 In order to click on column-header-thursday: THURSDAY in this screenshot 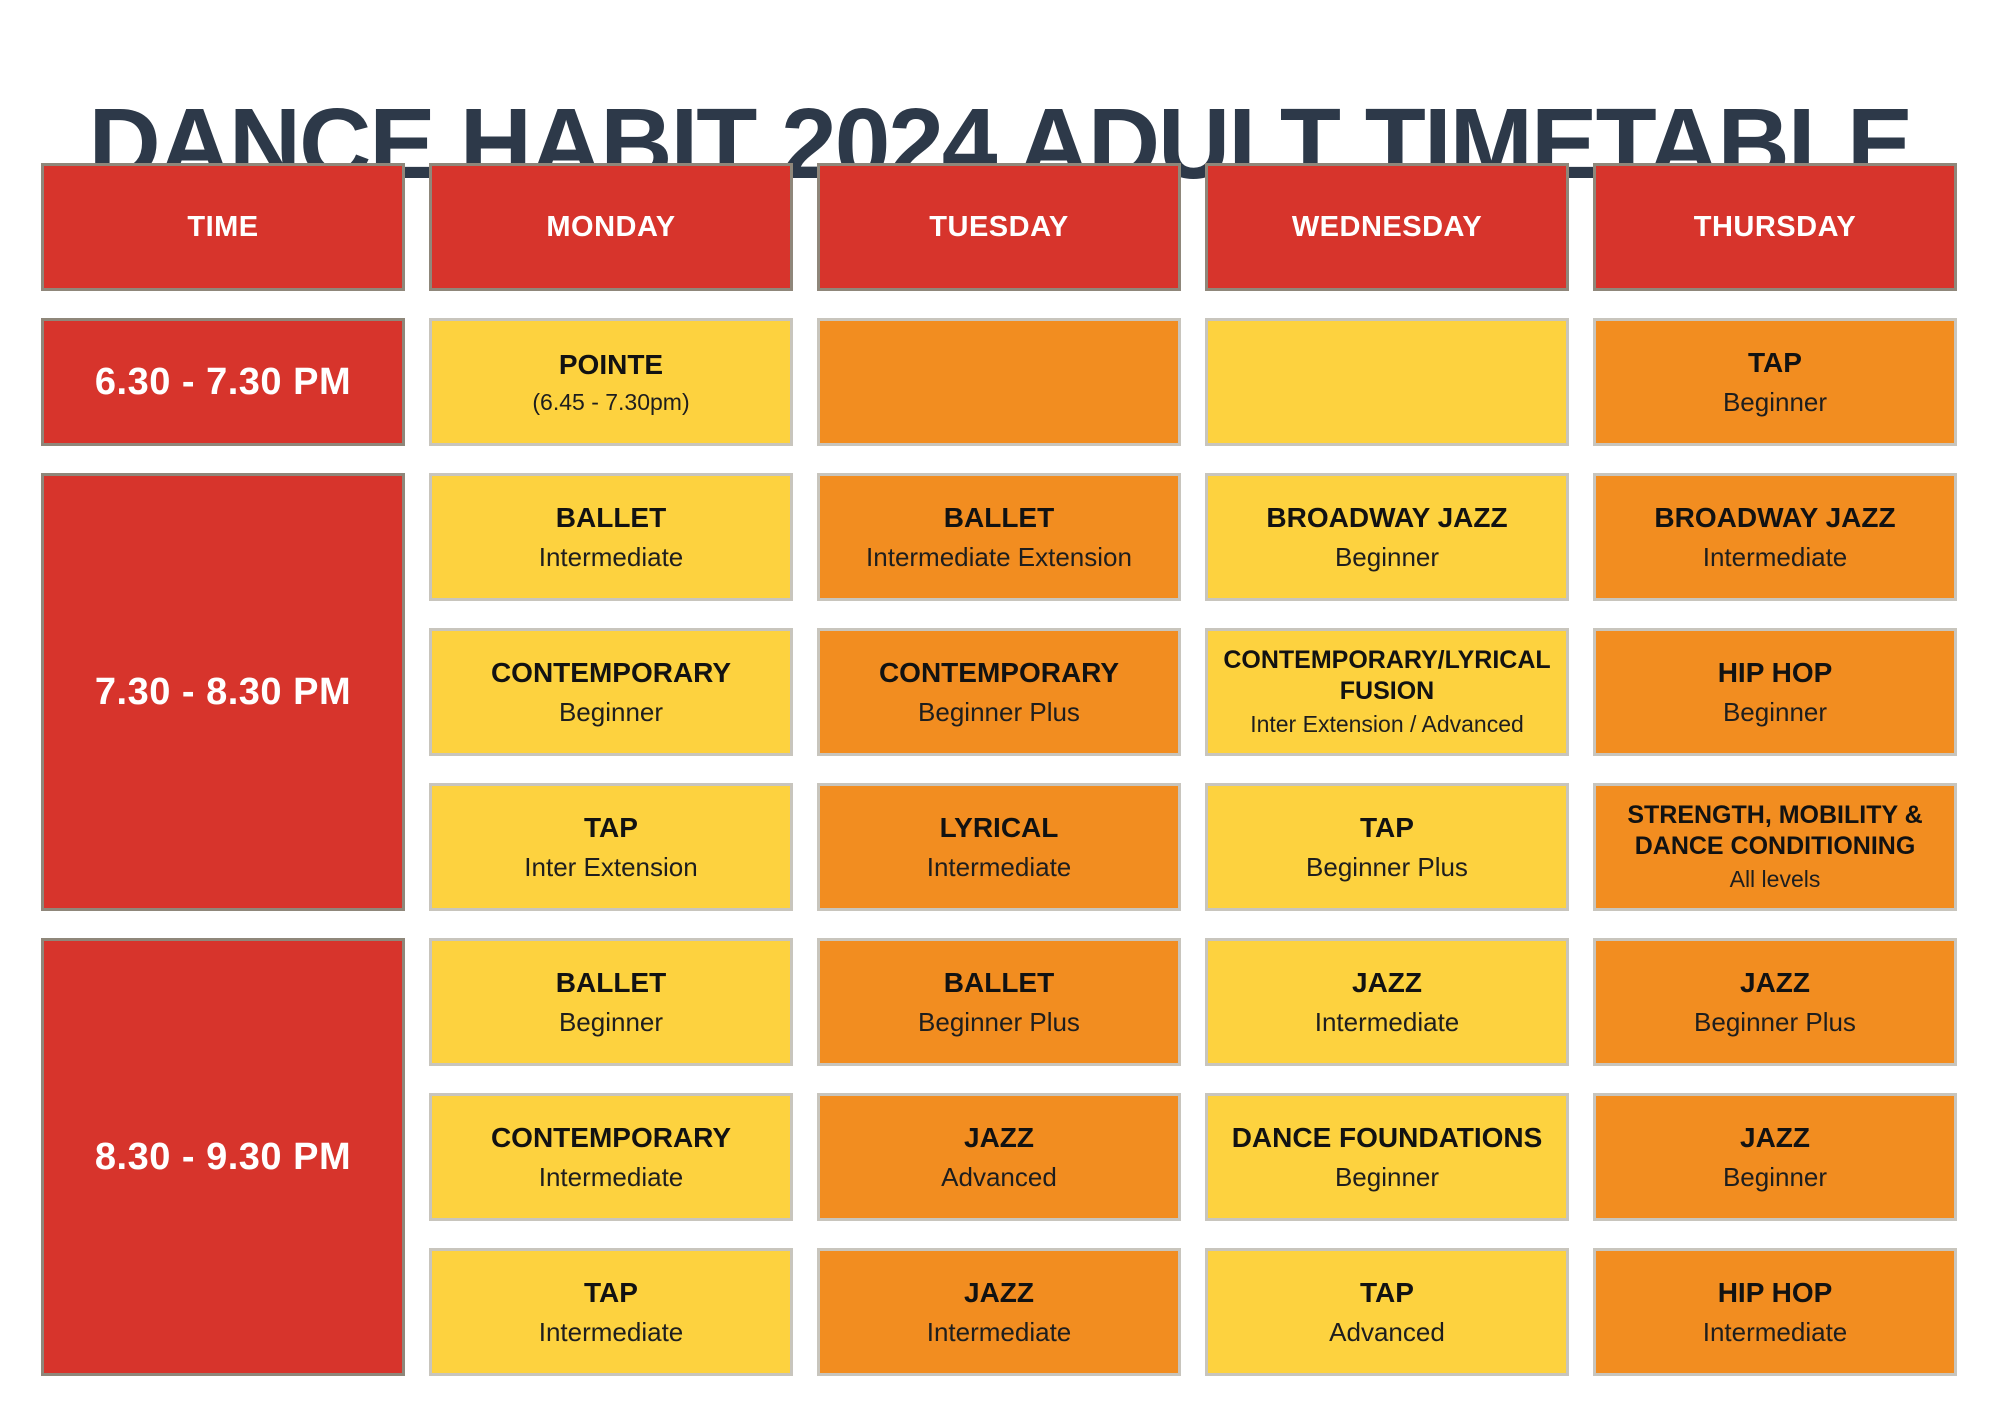, I will do `click(1775, 227)`.